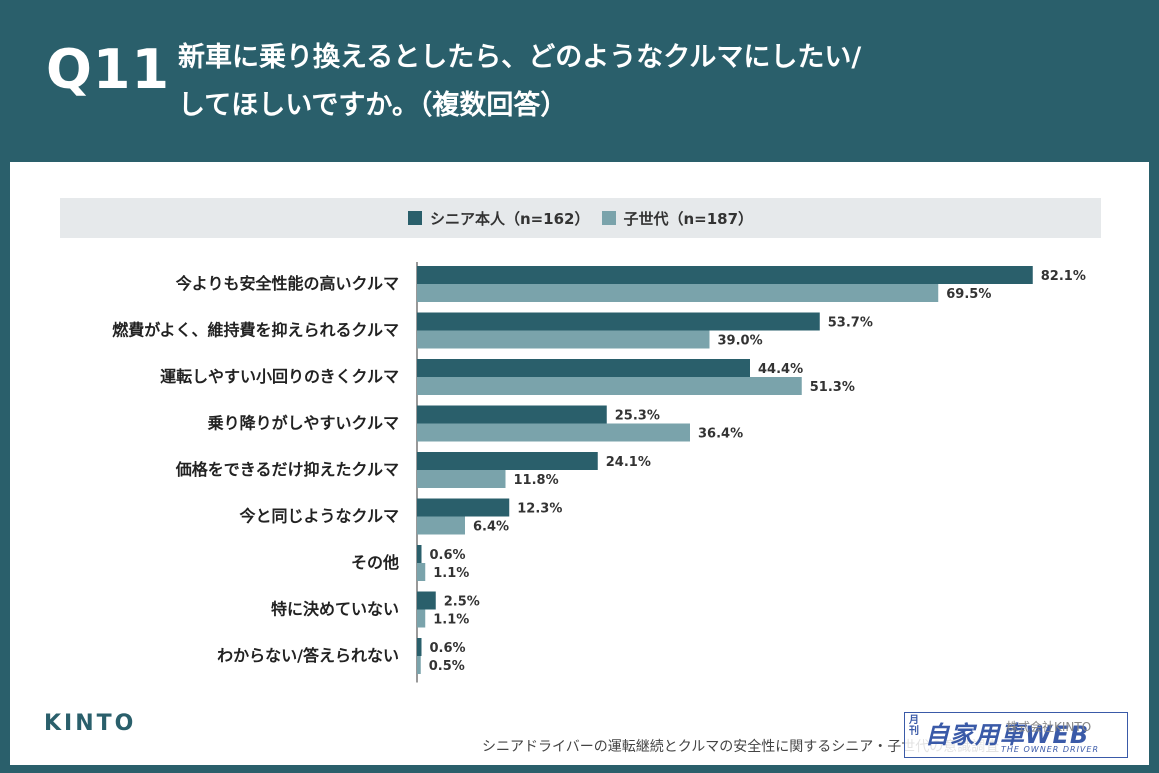 Image resolution: width=1159 pixels, height=773 pixels. Describe the element at coordinates (108, 69) in the screenshot. I see `question-number: Q11` at that location.